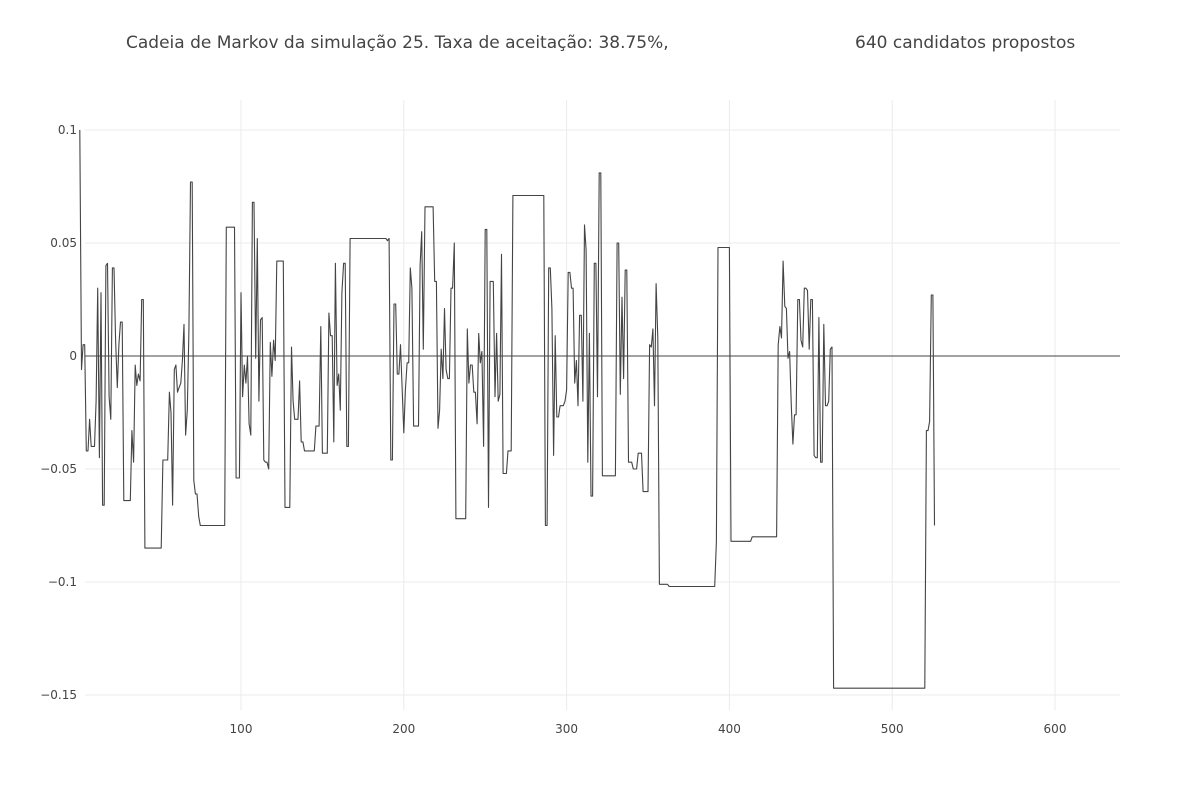 The width and height of the screenshot is (1200, 804). What do you see at coordinates (892, 729) in the screenshot?
I see `x-tick-label: 500` at bounding box center [892, 729].